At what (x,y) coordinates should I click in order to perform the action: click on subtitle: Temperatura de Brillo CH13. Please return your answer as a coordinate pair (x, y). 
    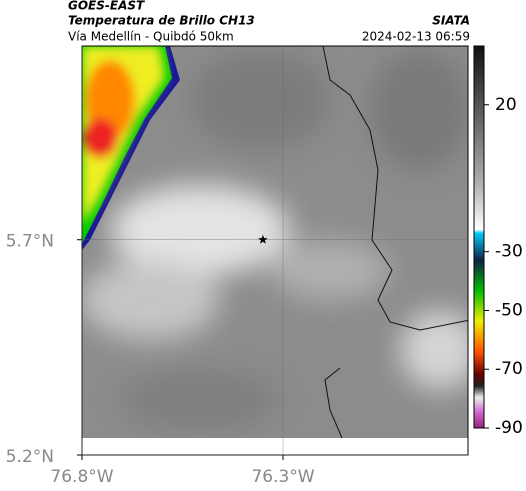
    Looking at the image, I should click on (161, 21).